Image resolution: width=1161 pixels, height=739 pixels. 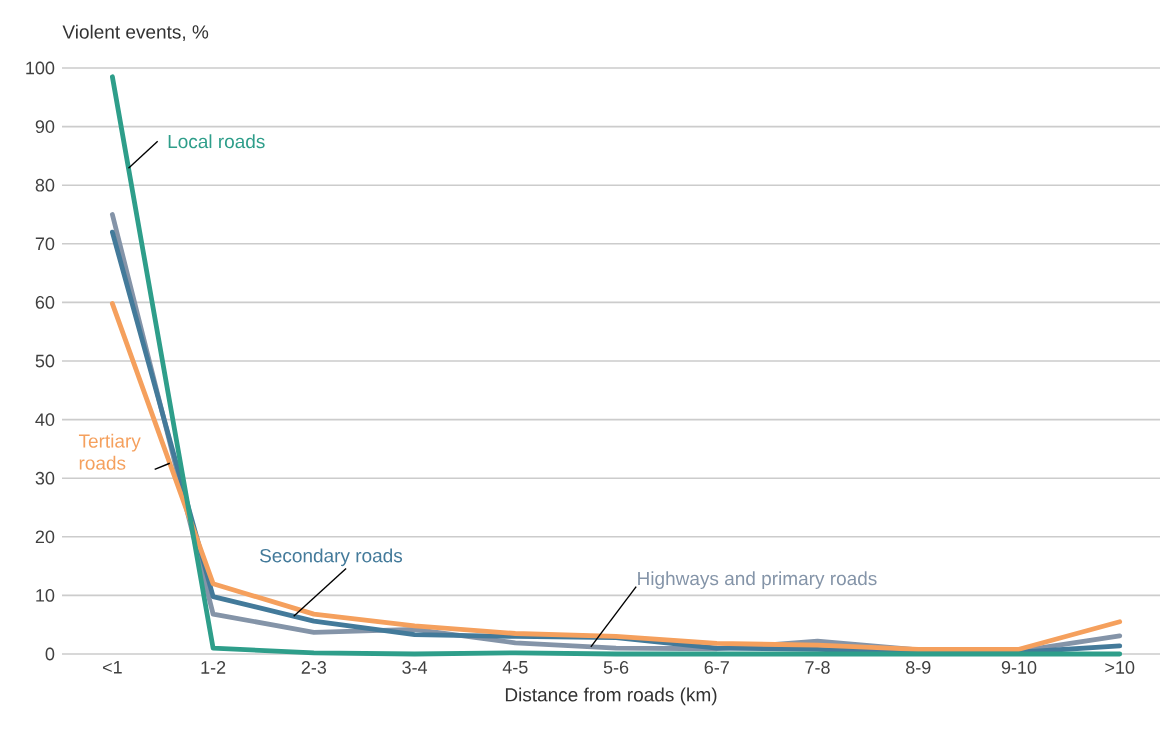 I want to click on y-tick-label: 10, so click(x=45, y=595).